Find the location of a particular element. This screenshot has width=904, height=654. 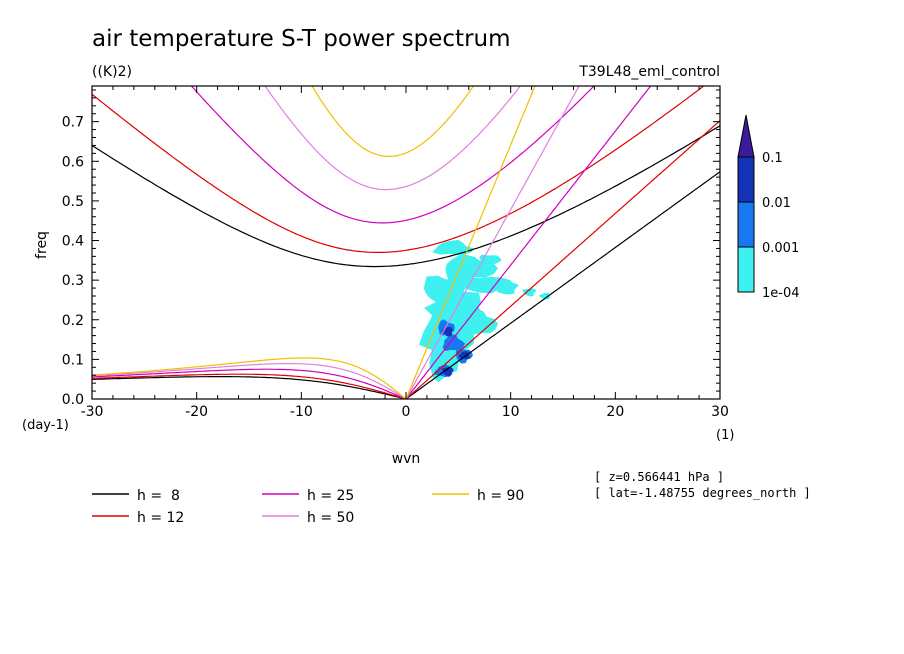

x-unit-label: (1) is located at coordinates (725, 435).